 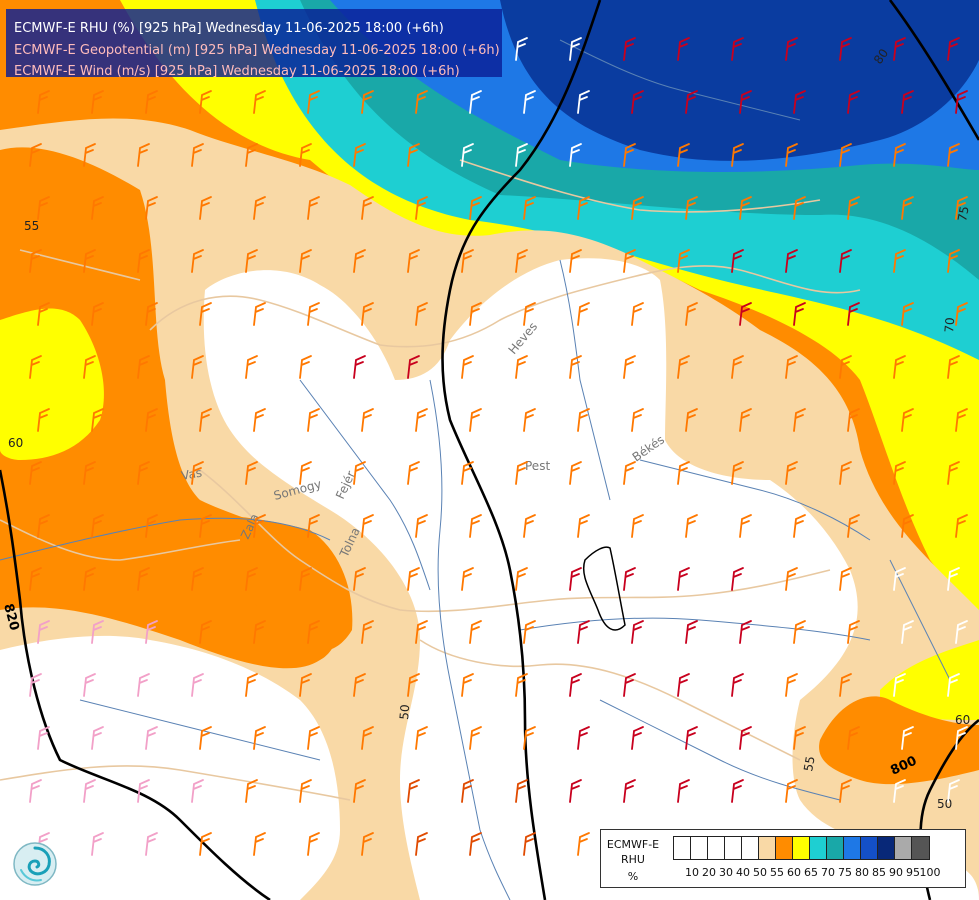 What do you see at coordinates (794, 872) in the screenshot?
I see `legend-tick-label: 60` at bounding box center [794, 872].